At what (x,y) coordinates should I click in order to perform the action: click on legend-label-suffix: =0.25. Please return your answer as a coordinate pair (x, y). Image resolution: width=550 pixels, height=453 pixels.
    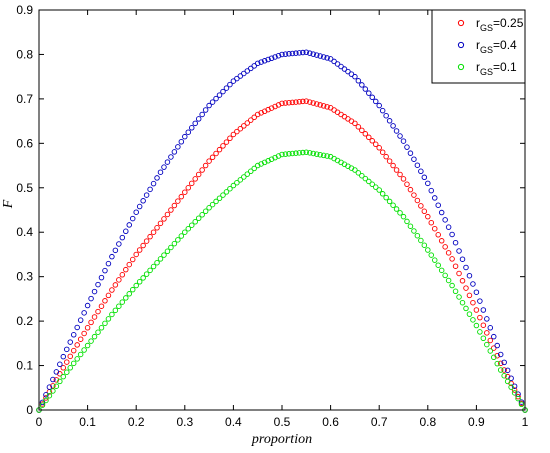
    Looking at the image, I should click on (508, 23).